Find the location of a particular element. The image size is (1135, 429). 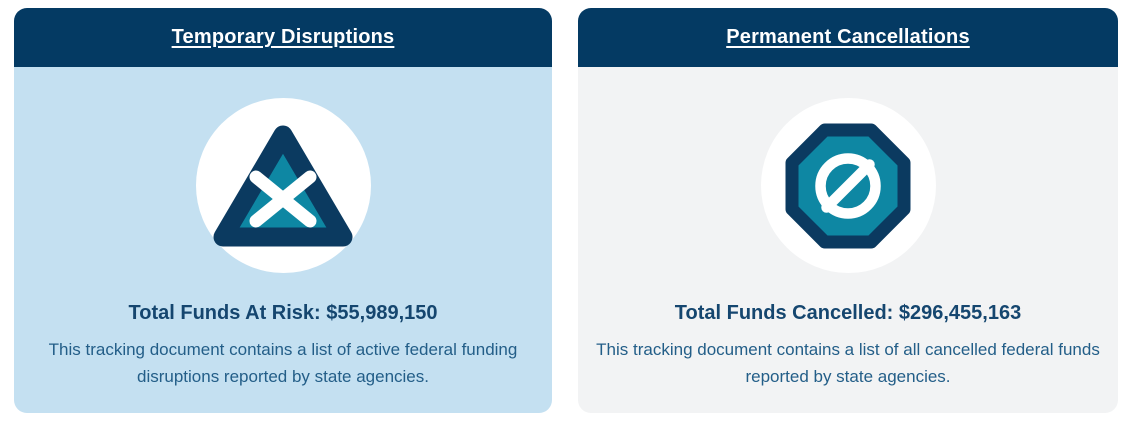

warning-icon-circle is located at coordinates (283, 185).